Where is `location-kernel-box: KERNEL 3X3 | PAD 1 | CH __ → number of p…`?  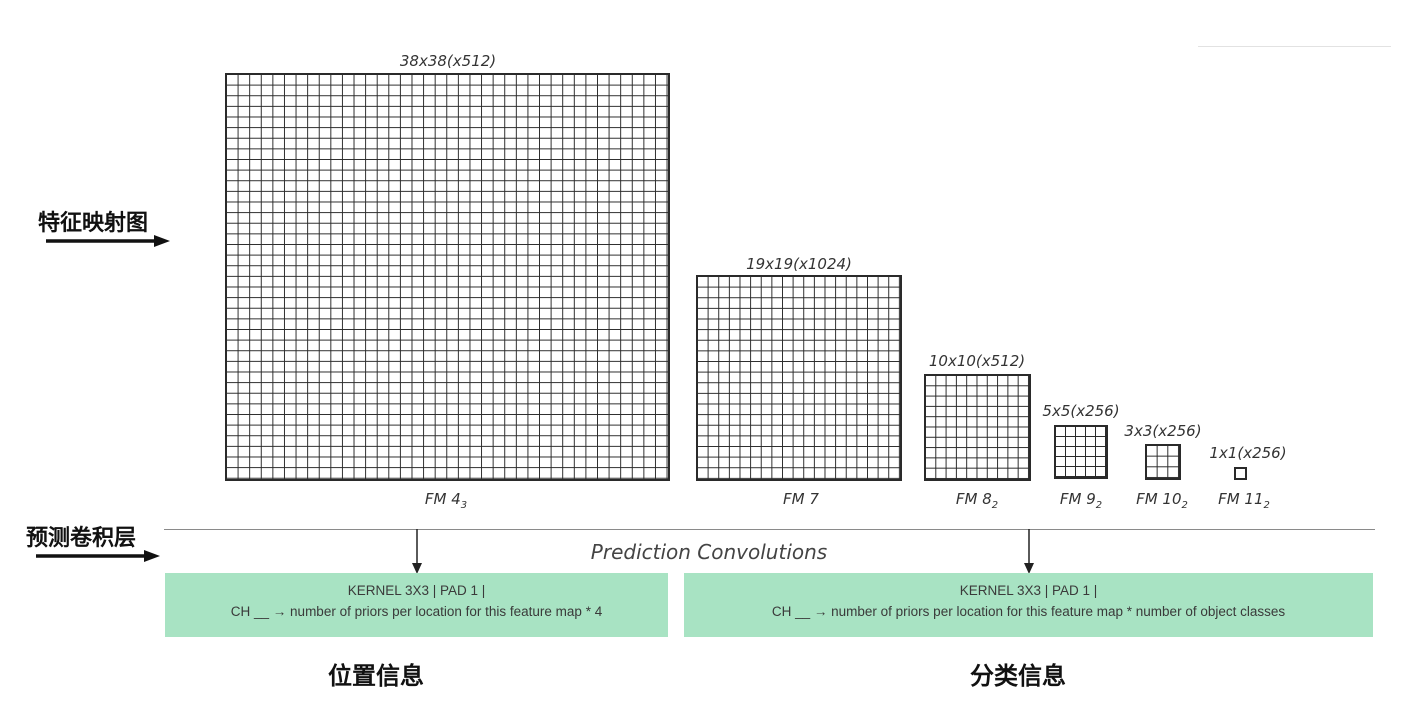
location-kernel-box: KERNEL 3X3 | PAD 1 | CH __ → number of p… is located at coordinates (416, 605).